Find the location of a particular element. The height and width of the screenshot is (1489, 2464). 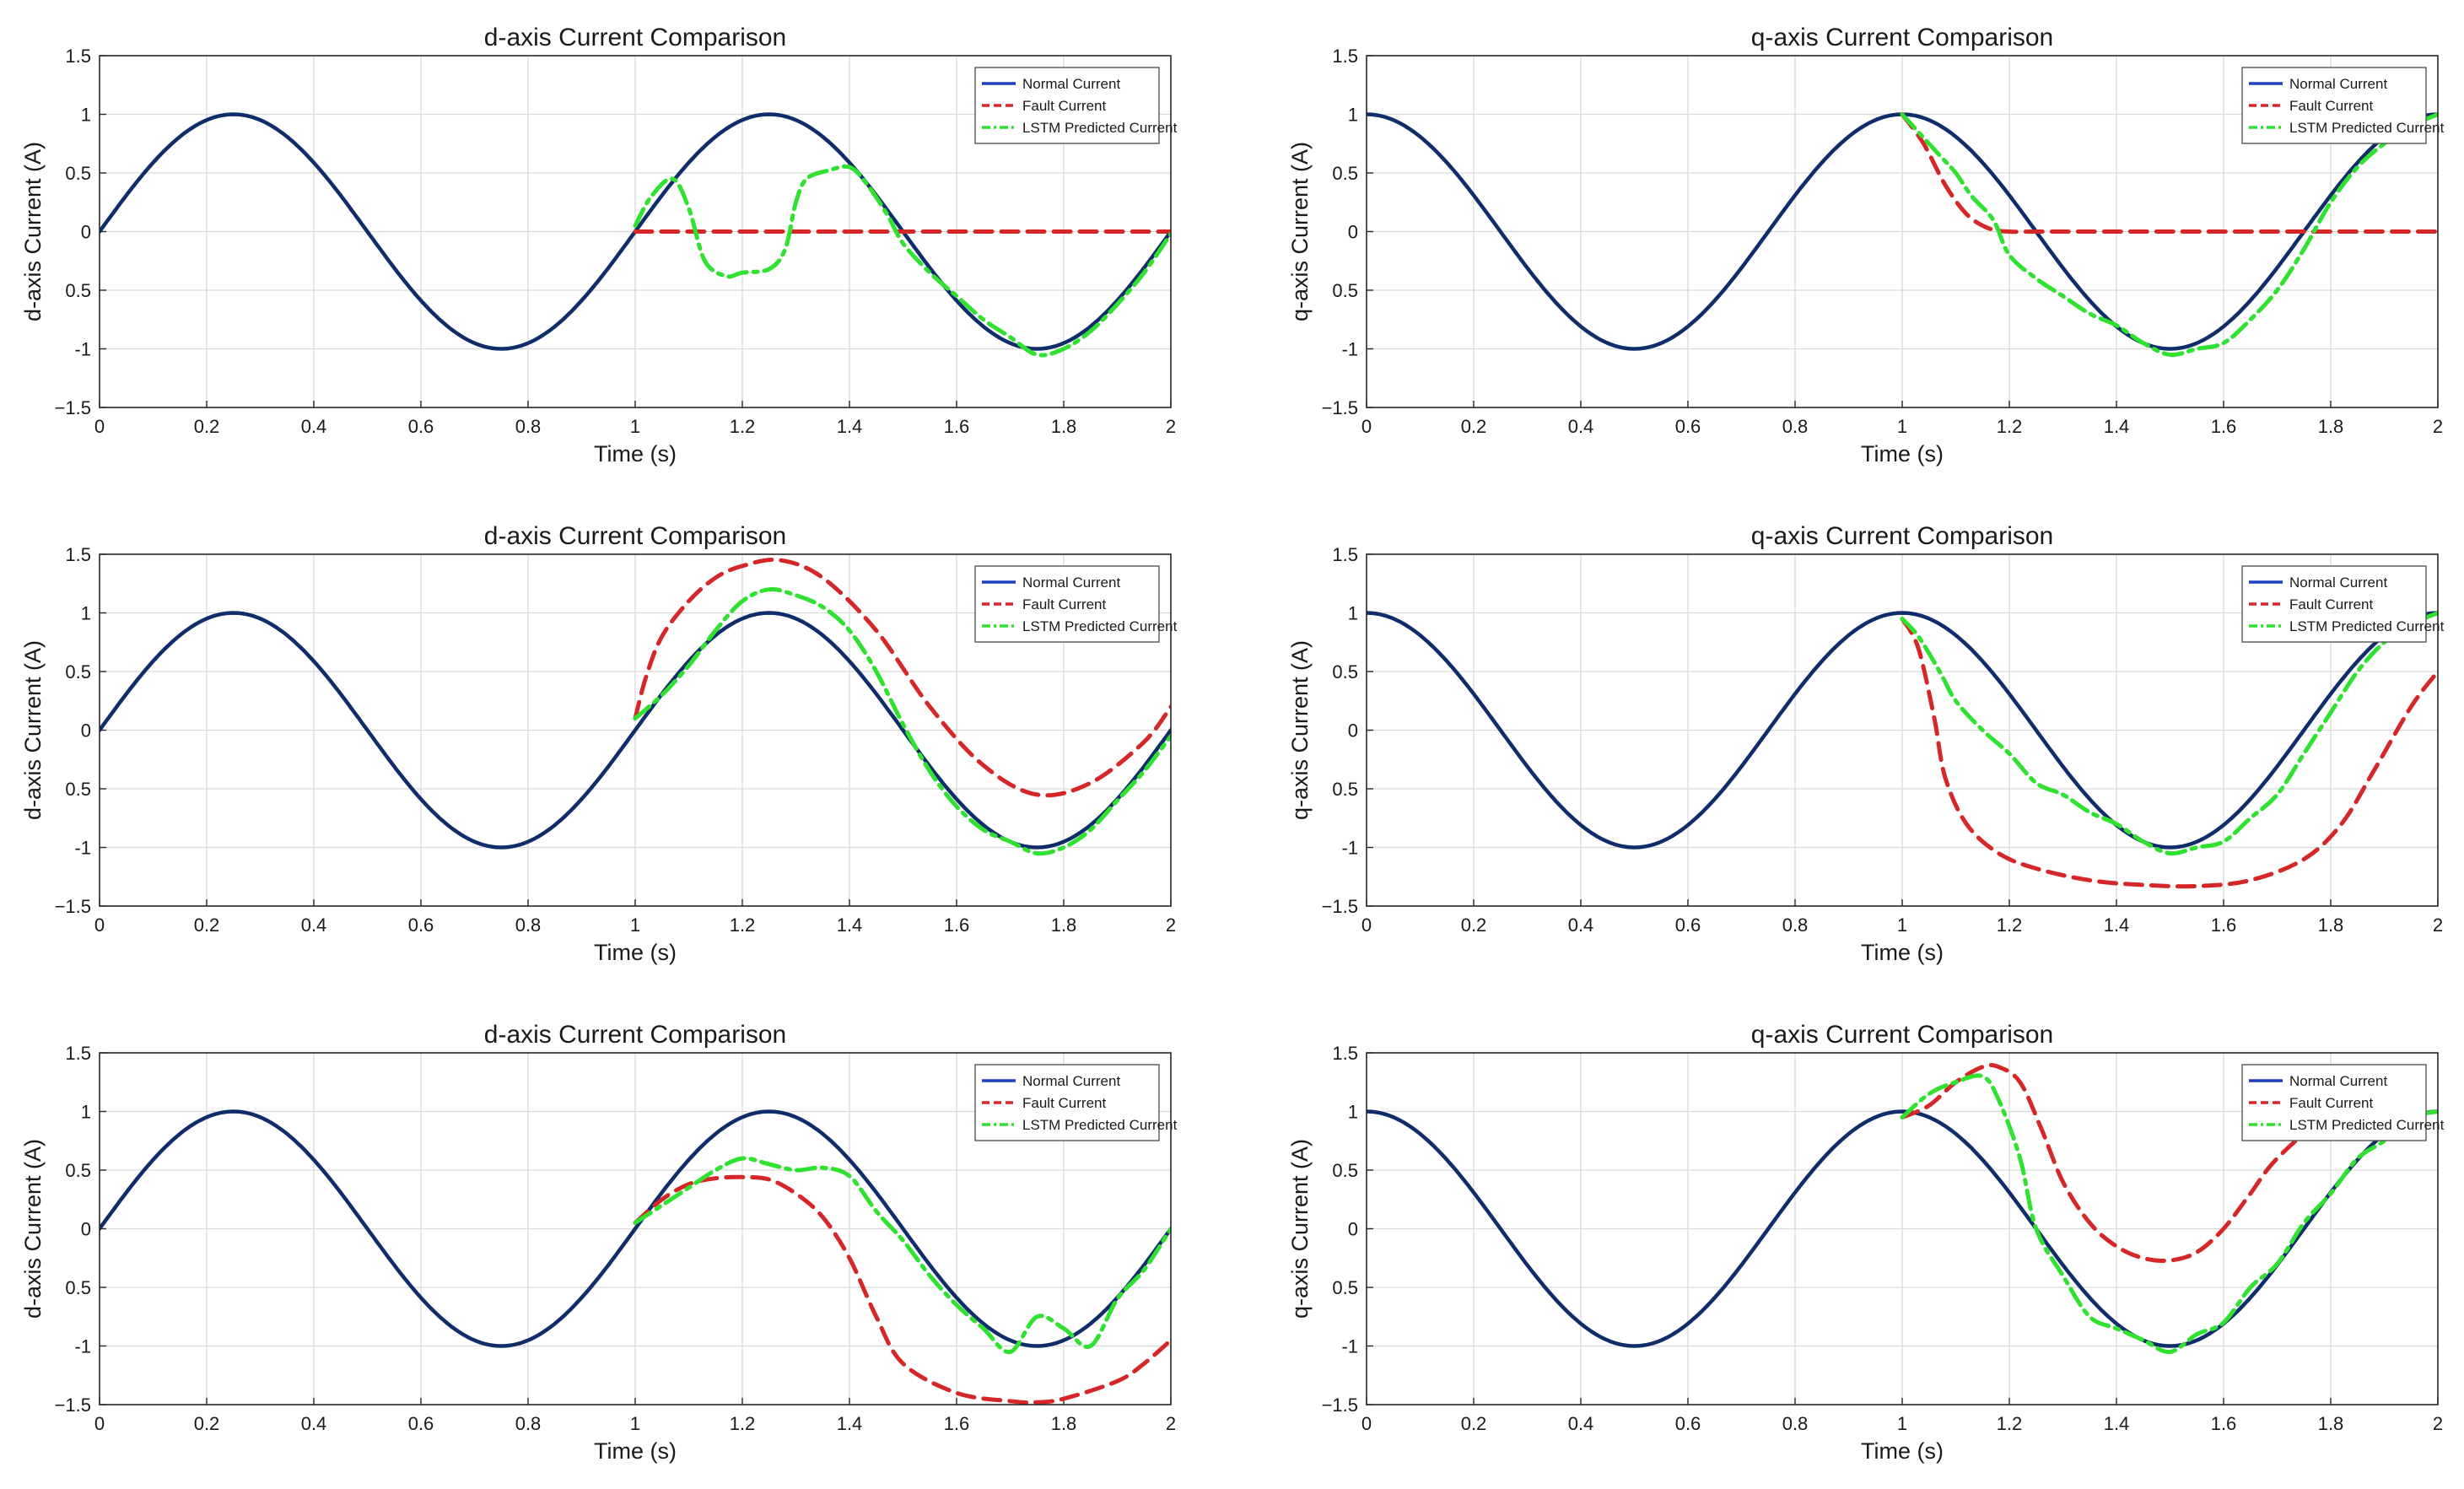

legend-label: Fault Current is located at coordinates (1064, 604).